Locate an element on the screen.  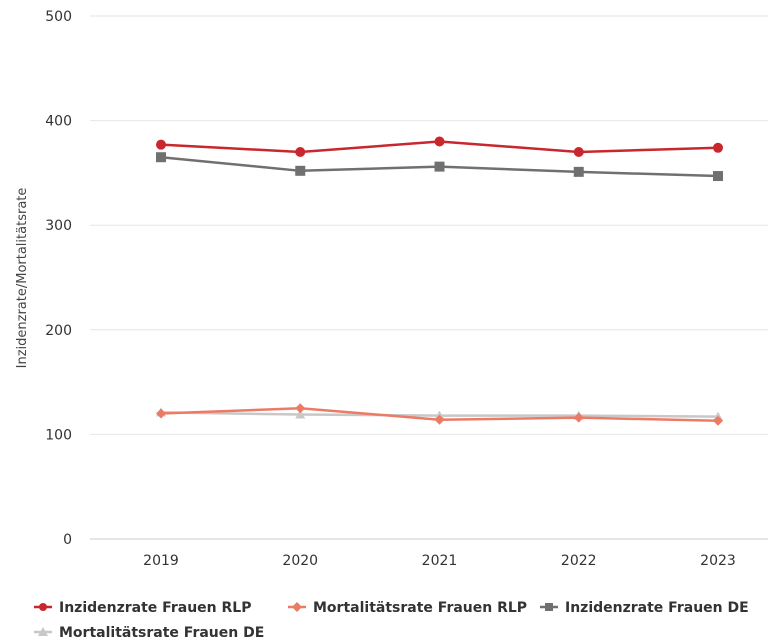
legend-item: Inzidenzrate Frauen RLP is located at coordinates (142, 608).